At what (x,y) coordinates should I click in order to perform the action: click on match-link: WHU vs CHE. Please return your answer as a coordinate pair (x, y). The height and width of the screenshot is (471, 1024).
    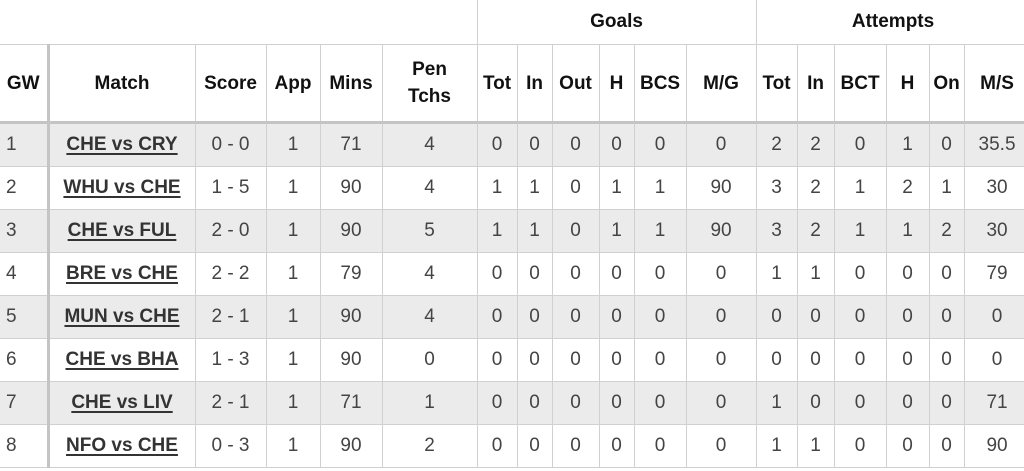
    Looking at the image, I should click on (122, 187).